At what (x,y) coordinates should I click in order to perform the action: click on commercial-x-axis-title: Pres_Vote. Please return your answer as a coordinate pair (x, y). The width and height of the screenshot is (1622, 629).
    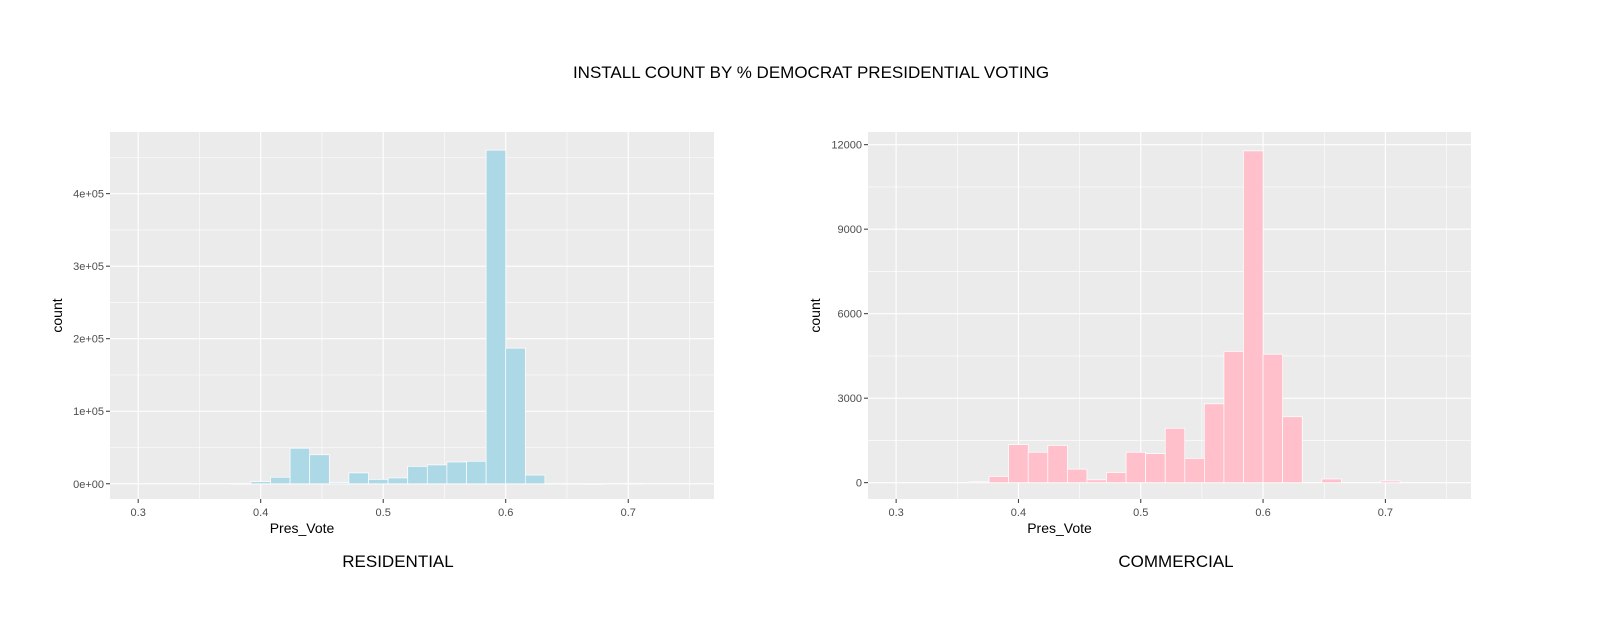
    Looking at the image, I should click on (1059, 528).